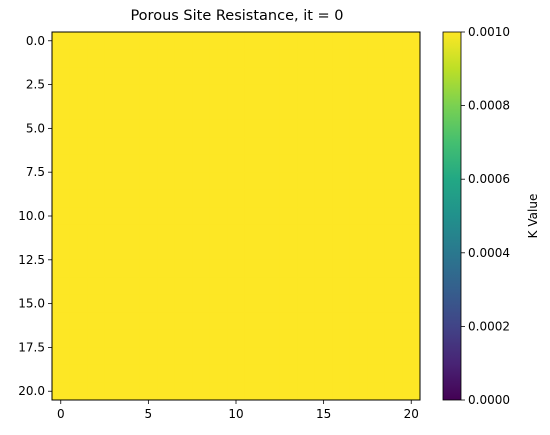 The image size is (550, 435). I want to click on y-tick-label: 7.5, so click(35, 172).